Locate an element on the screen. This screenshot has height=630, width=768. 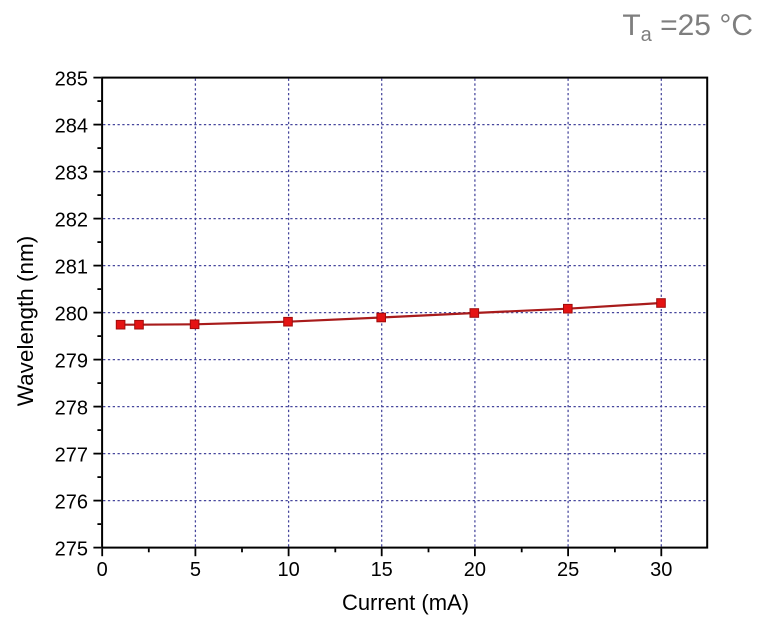
svg-text: 5 is located at coordinates (195, 570).